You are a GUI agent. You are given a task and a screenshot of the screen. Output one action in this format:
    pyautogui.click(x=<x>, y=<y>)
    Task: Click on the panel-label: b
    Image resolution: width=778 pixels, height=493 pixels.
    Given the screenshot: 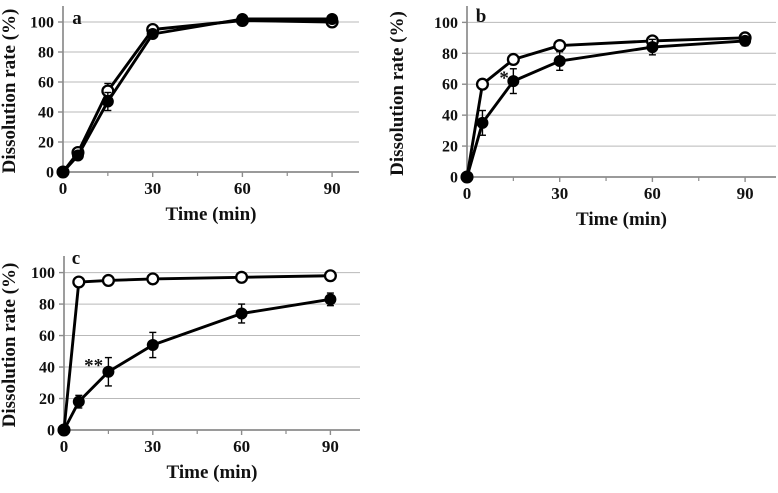 What is the action you would take?
    pyautogui.click(x=481, y=16)
    